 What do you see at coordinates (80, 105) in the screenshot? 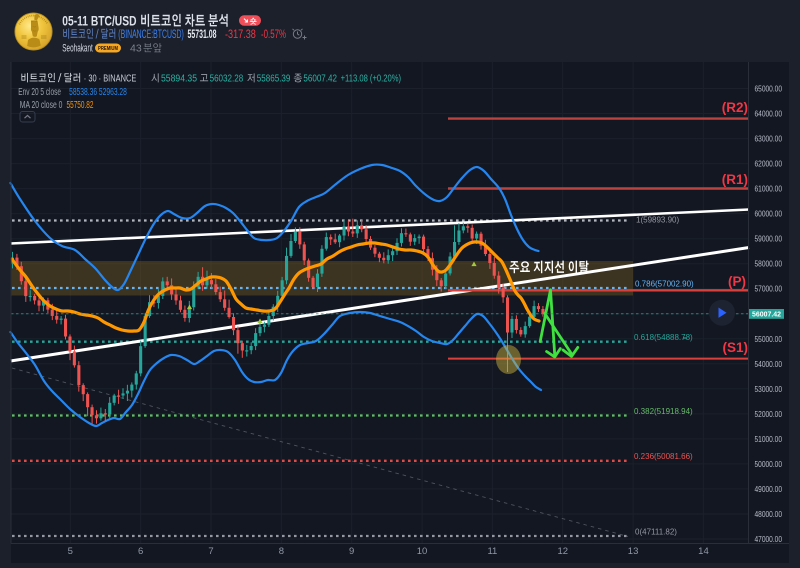
I see `svg-text: 55750.82` at bounding box center [80, 105].